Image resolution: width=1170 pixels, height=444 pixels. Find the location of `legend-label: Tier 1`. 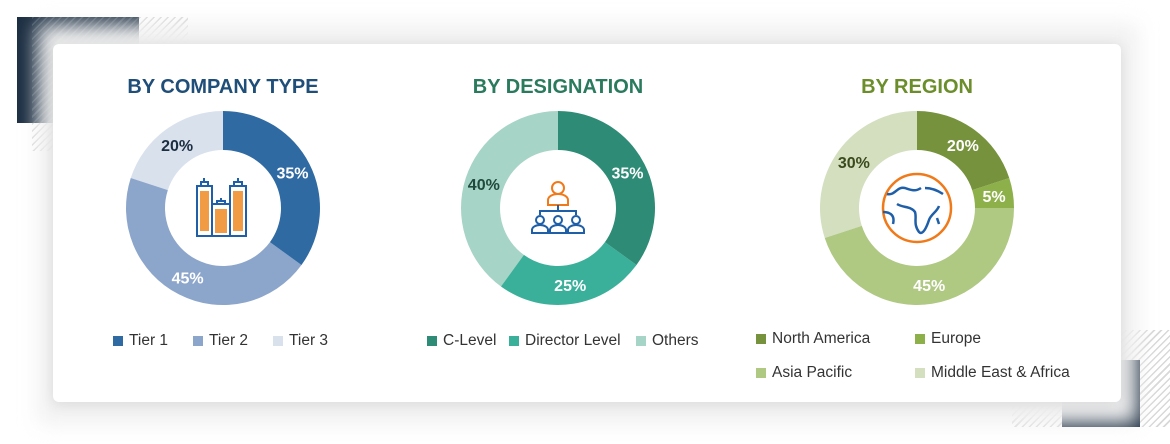

legend-label: Tier 1 is located at coordinates (149, 340).